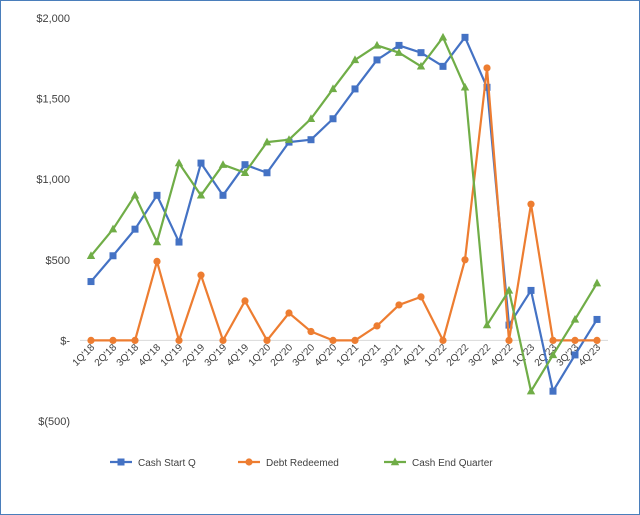 The height and width of the screenshot is (515, 640). What do you see at coordinates (458, 355) in the screenshot?
I see `x-tick-label: 2Q'22` at bounding box center [458, 355].